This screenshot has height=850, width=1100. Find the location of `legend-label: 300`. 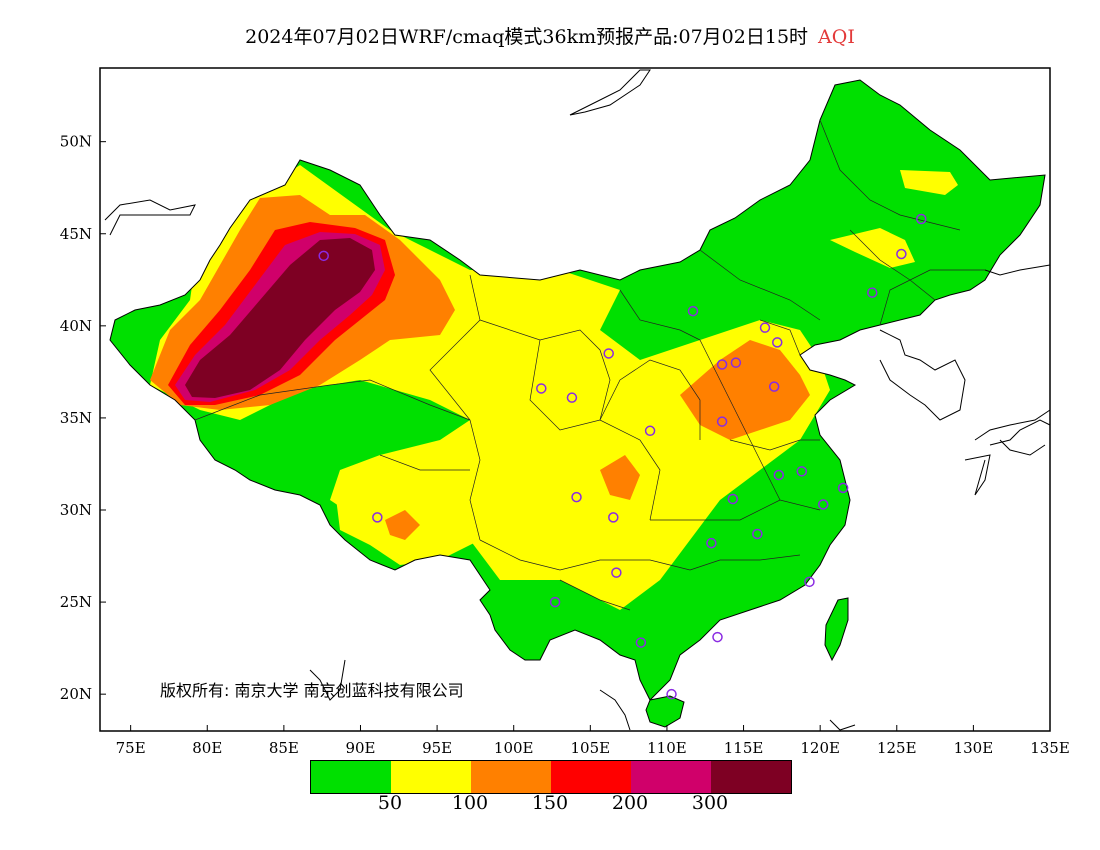

legend-label: 300 is located at coordinates (710, 803).